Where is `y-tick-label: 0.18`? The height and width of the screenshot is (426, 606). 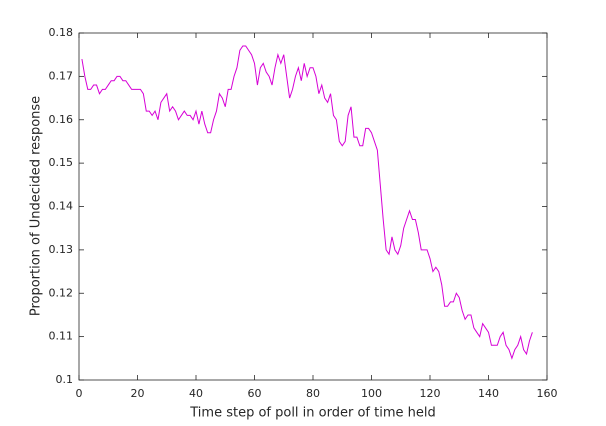 y-tick-label: 0.18 is located at coordinates (61, 32).